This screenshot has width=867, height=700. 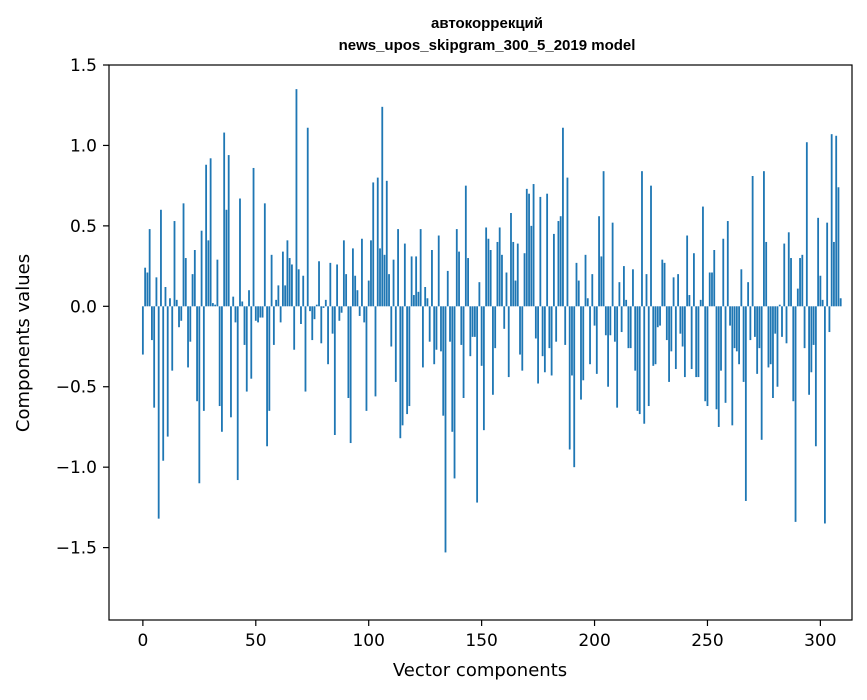 I want to click on x-tick-label: 300, so click(x=820, y=641).